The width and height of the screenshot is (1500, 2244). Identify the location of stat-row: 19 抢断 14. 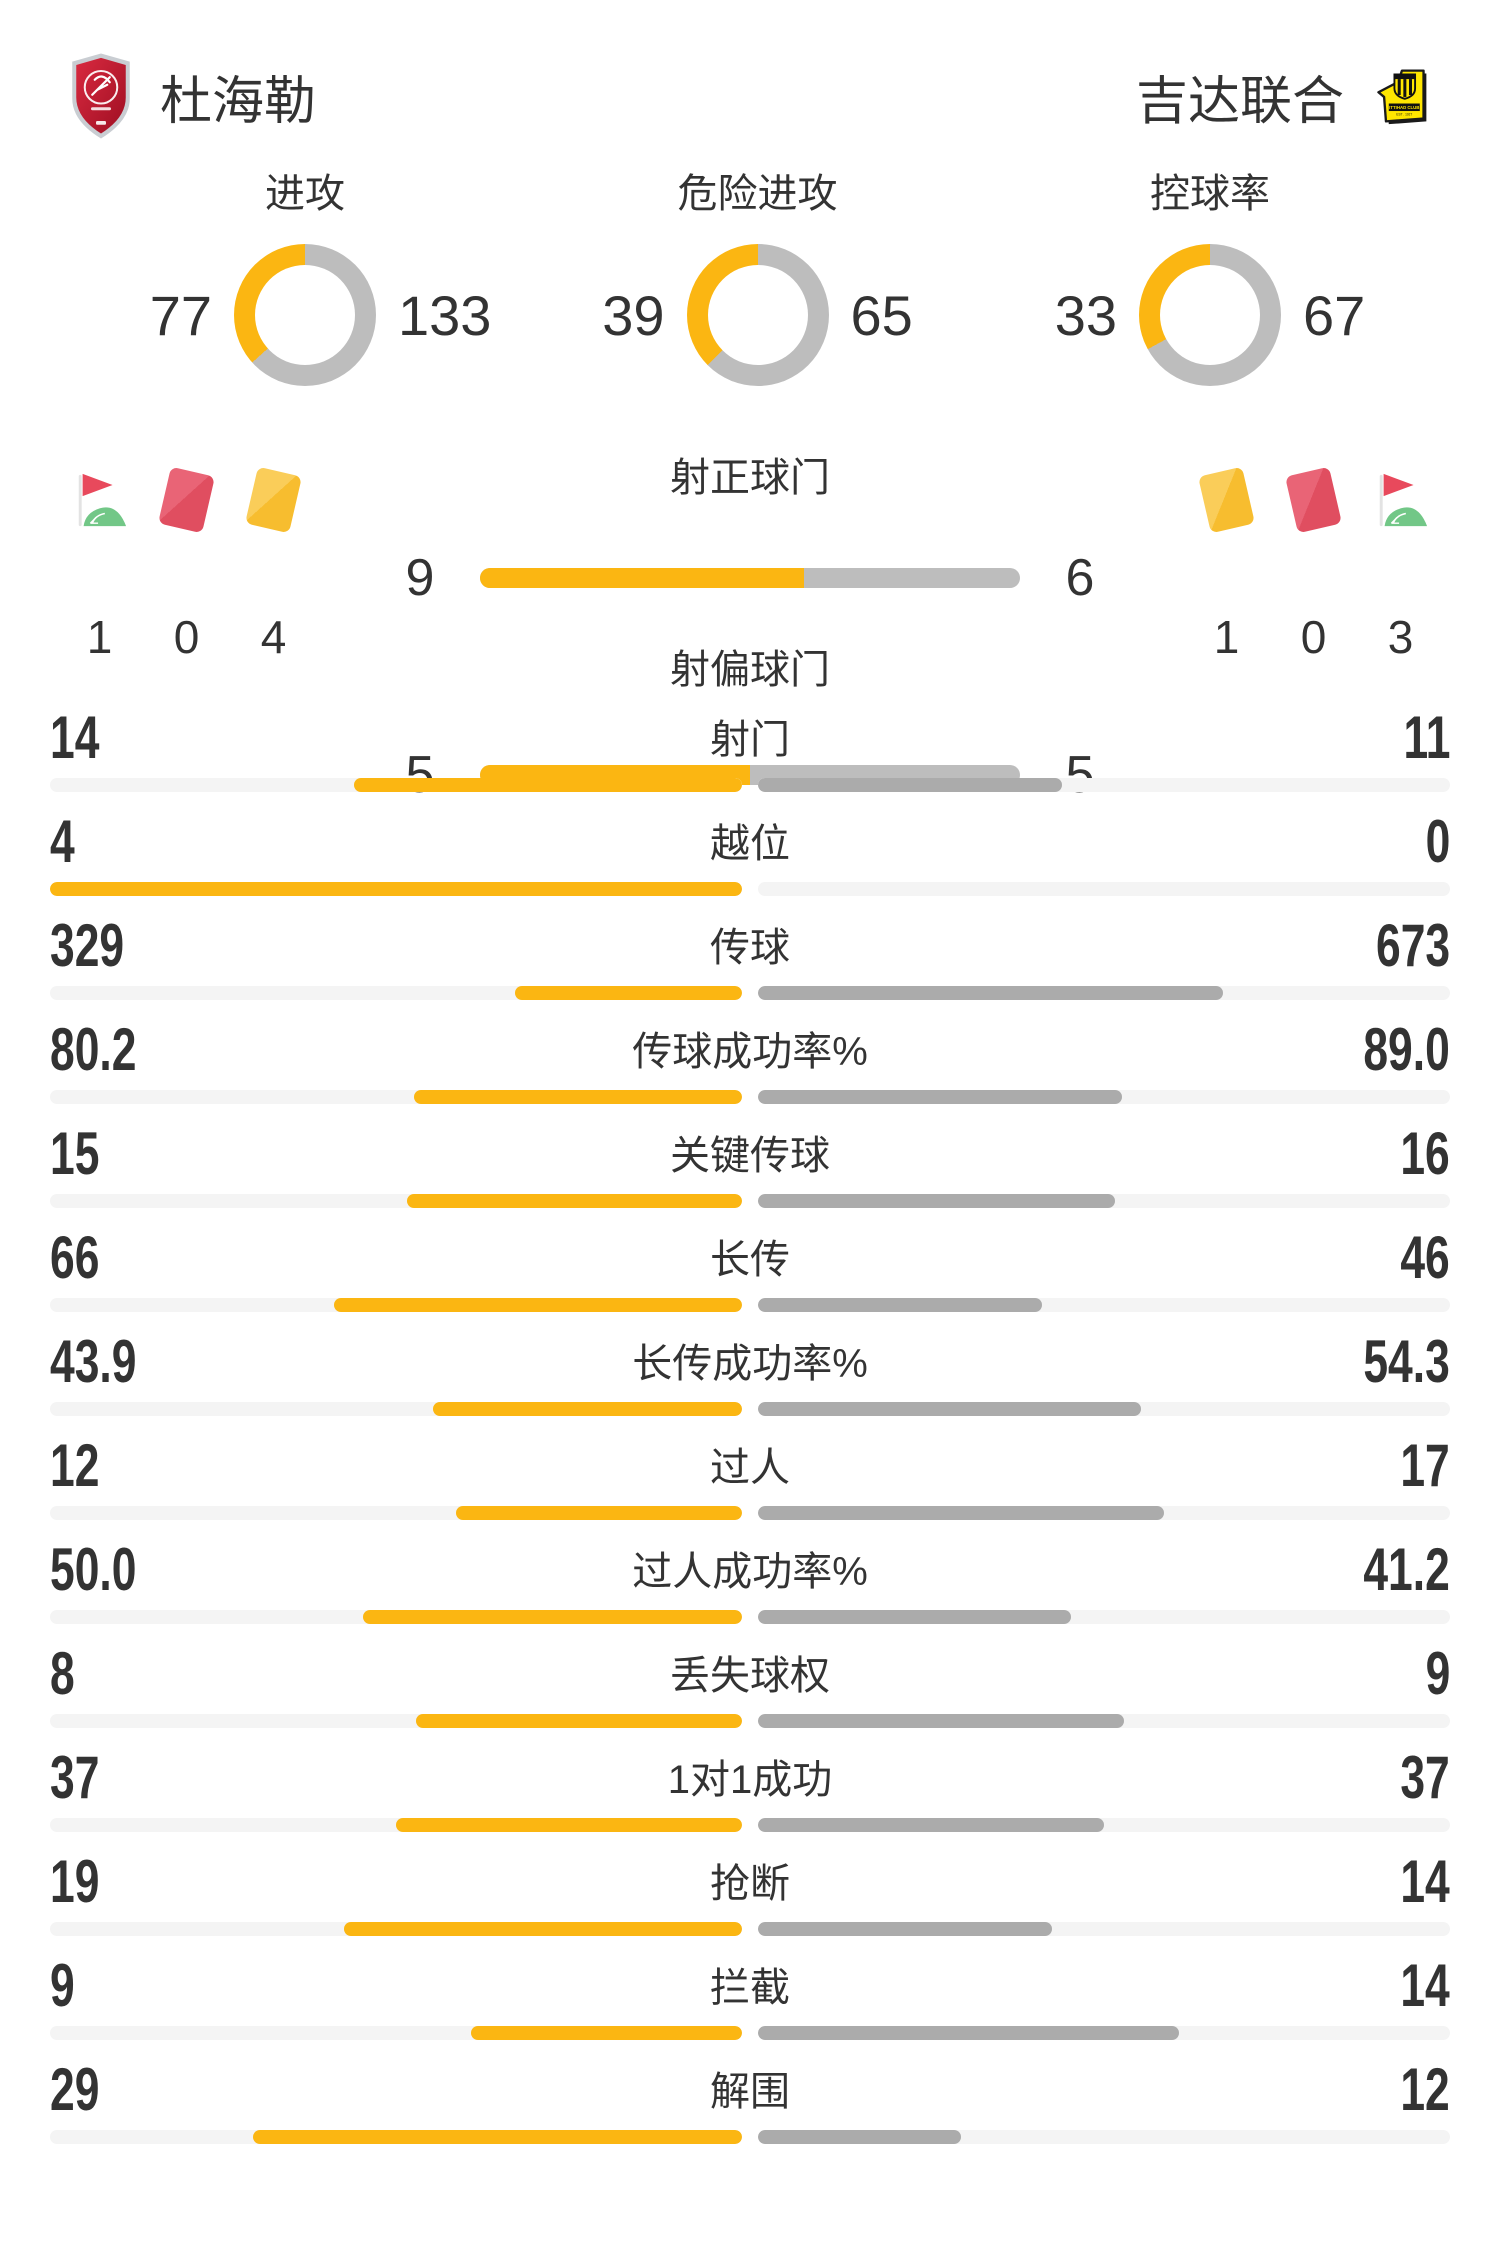
(750, 1902).